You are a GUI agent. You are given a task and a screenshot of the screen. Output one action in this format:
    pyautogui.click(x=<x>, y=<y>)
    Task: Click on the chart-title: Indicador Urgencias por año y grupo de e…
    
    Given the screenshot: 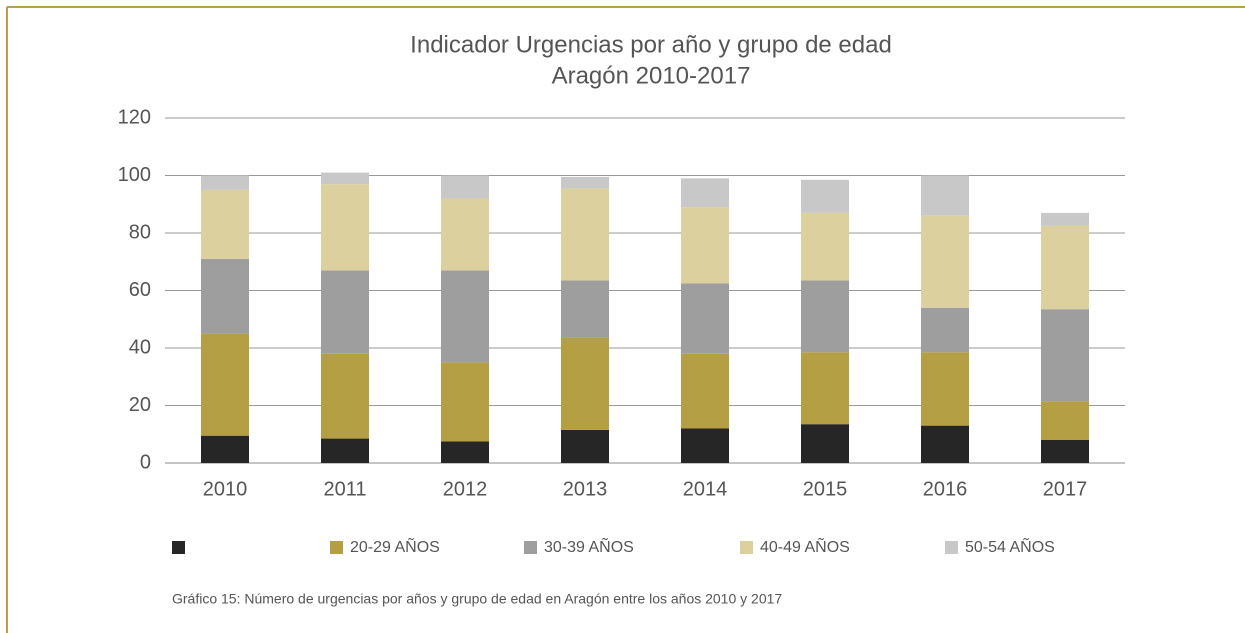 What is the action you would take?
    pyautogui.click(x=651, y=44)
    